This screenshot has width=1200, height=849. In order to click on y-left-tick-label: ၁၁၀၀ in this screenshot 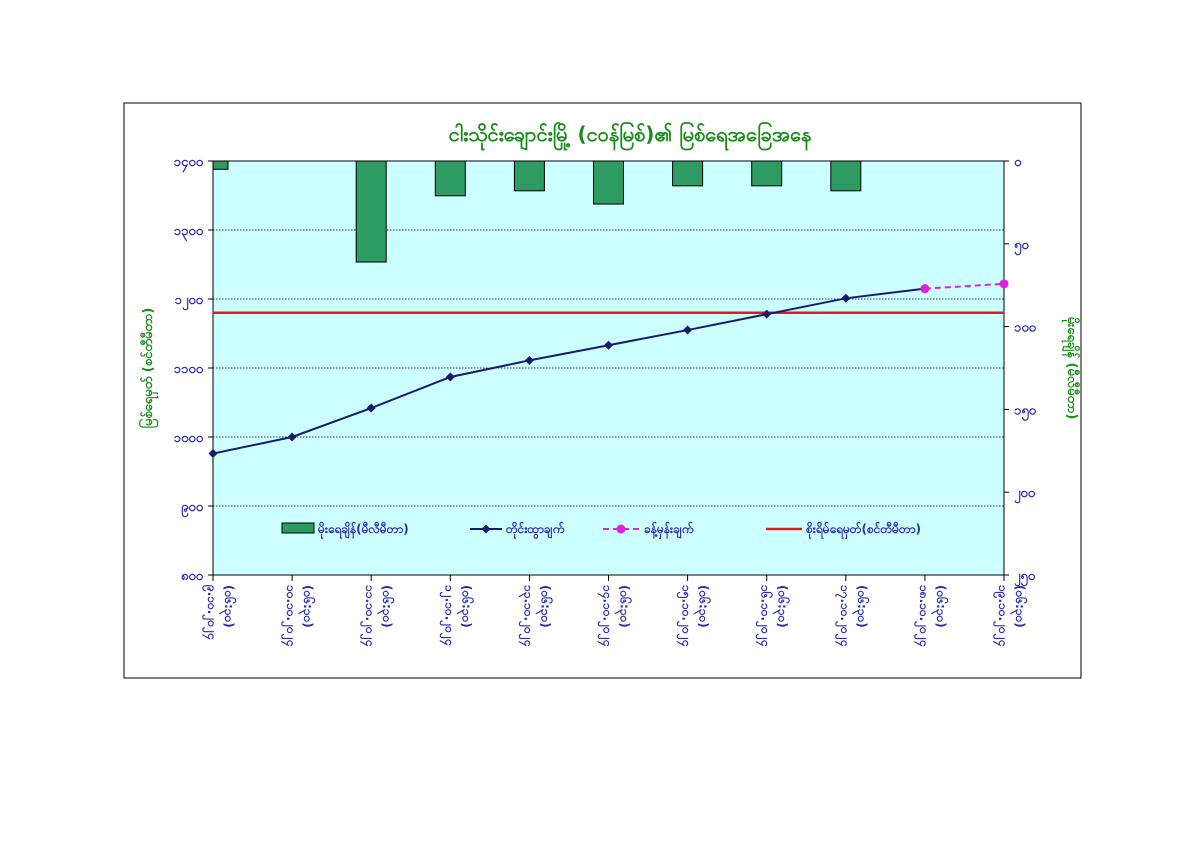, I will do `click(189, 369)`.